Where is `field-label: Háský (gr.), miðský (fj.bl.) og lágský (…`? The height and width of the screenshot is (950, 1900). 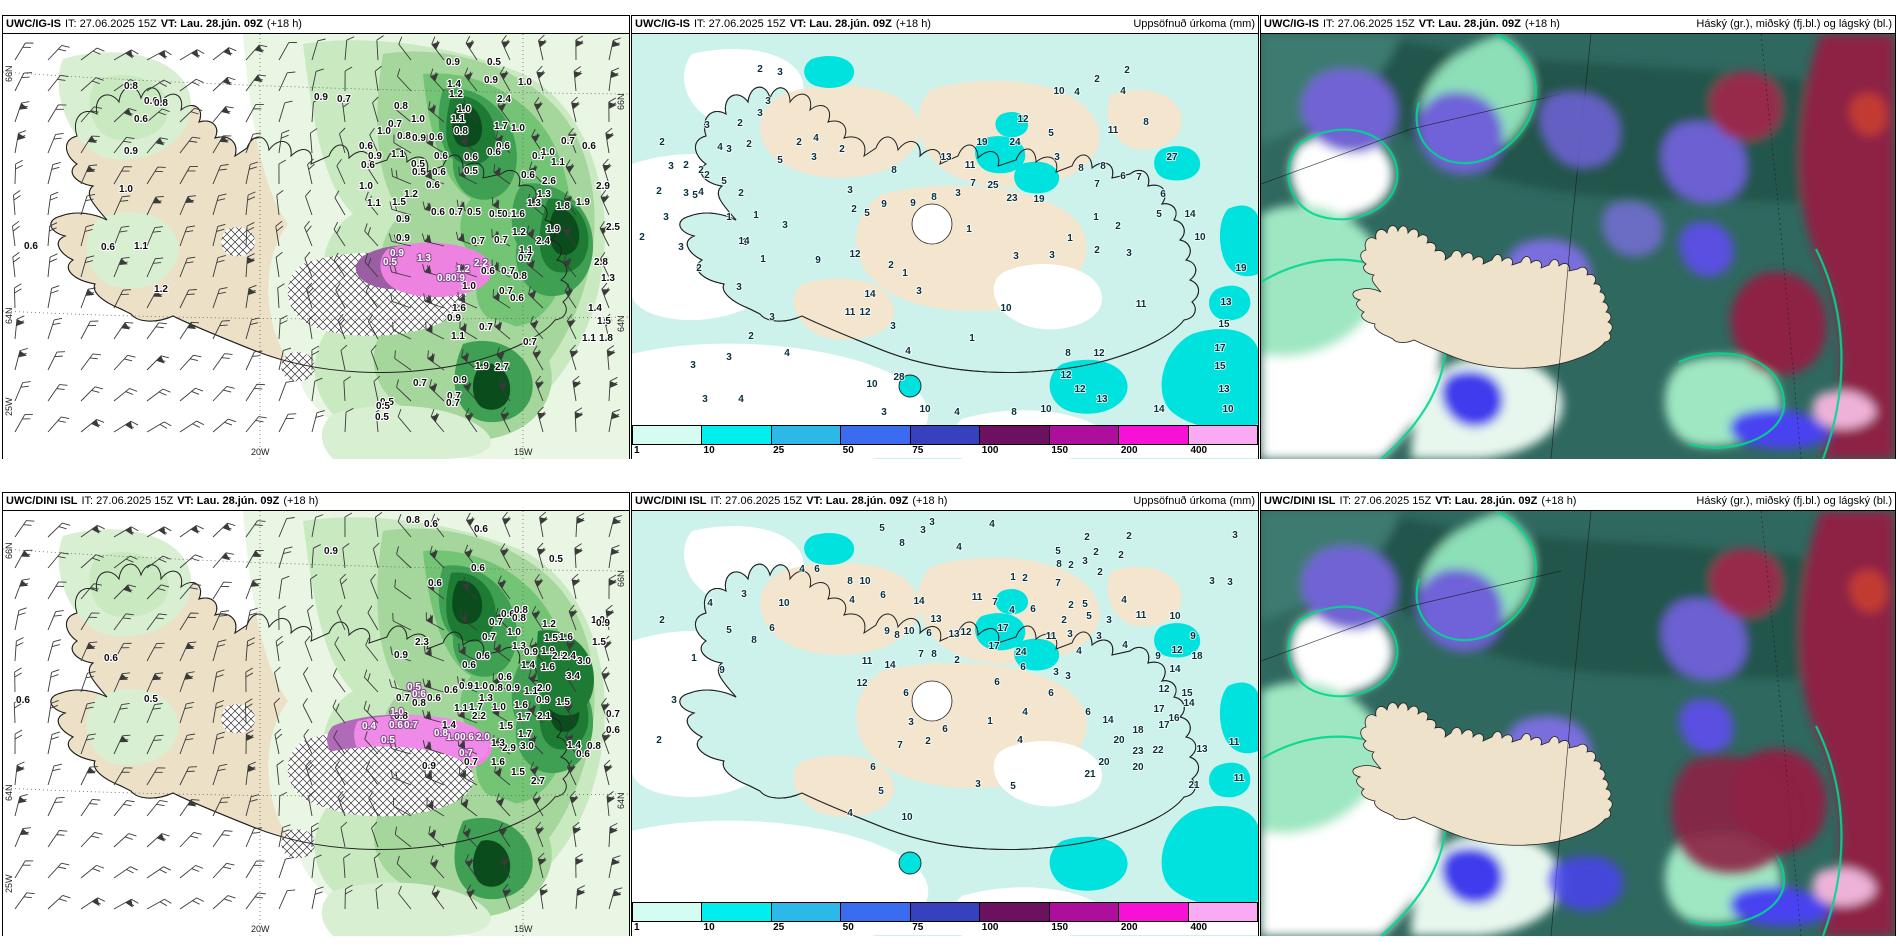
field-label: Háský (gr.), miðský (fj.bl.) og lágský (… is located at coordinates (1794, 501).